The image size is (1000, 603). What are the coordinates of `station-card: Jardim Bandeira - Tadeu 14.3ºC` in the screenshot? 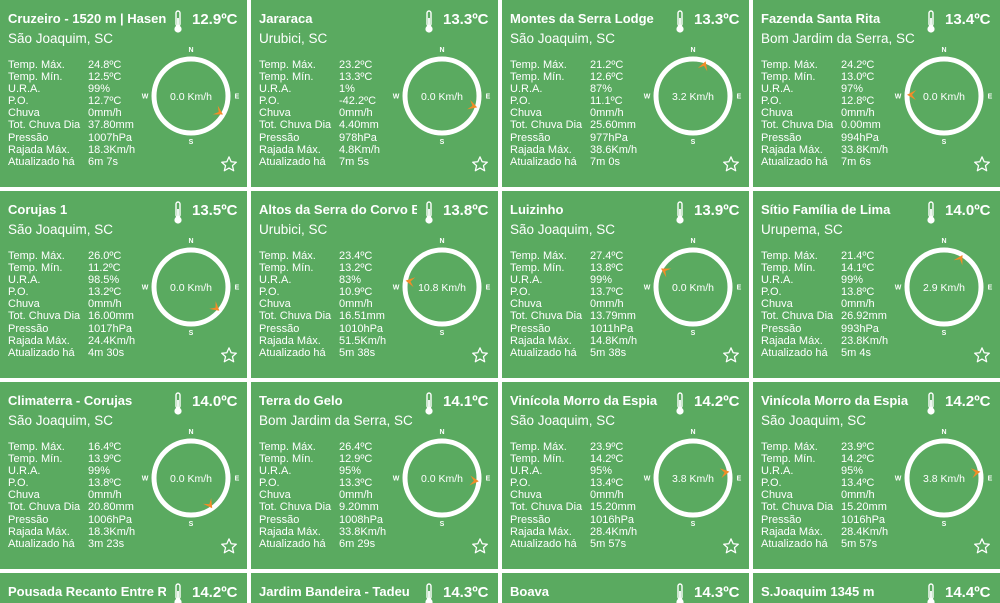 It's located at (374, 588).